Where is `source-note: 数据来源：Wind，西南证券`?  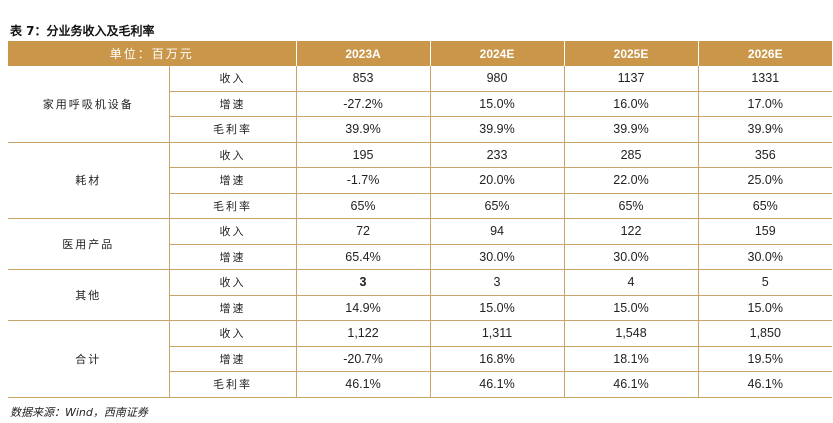
source-note: 数据来源：Wind，西南证券 is located at coordinates (79, 412).